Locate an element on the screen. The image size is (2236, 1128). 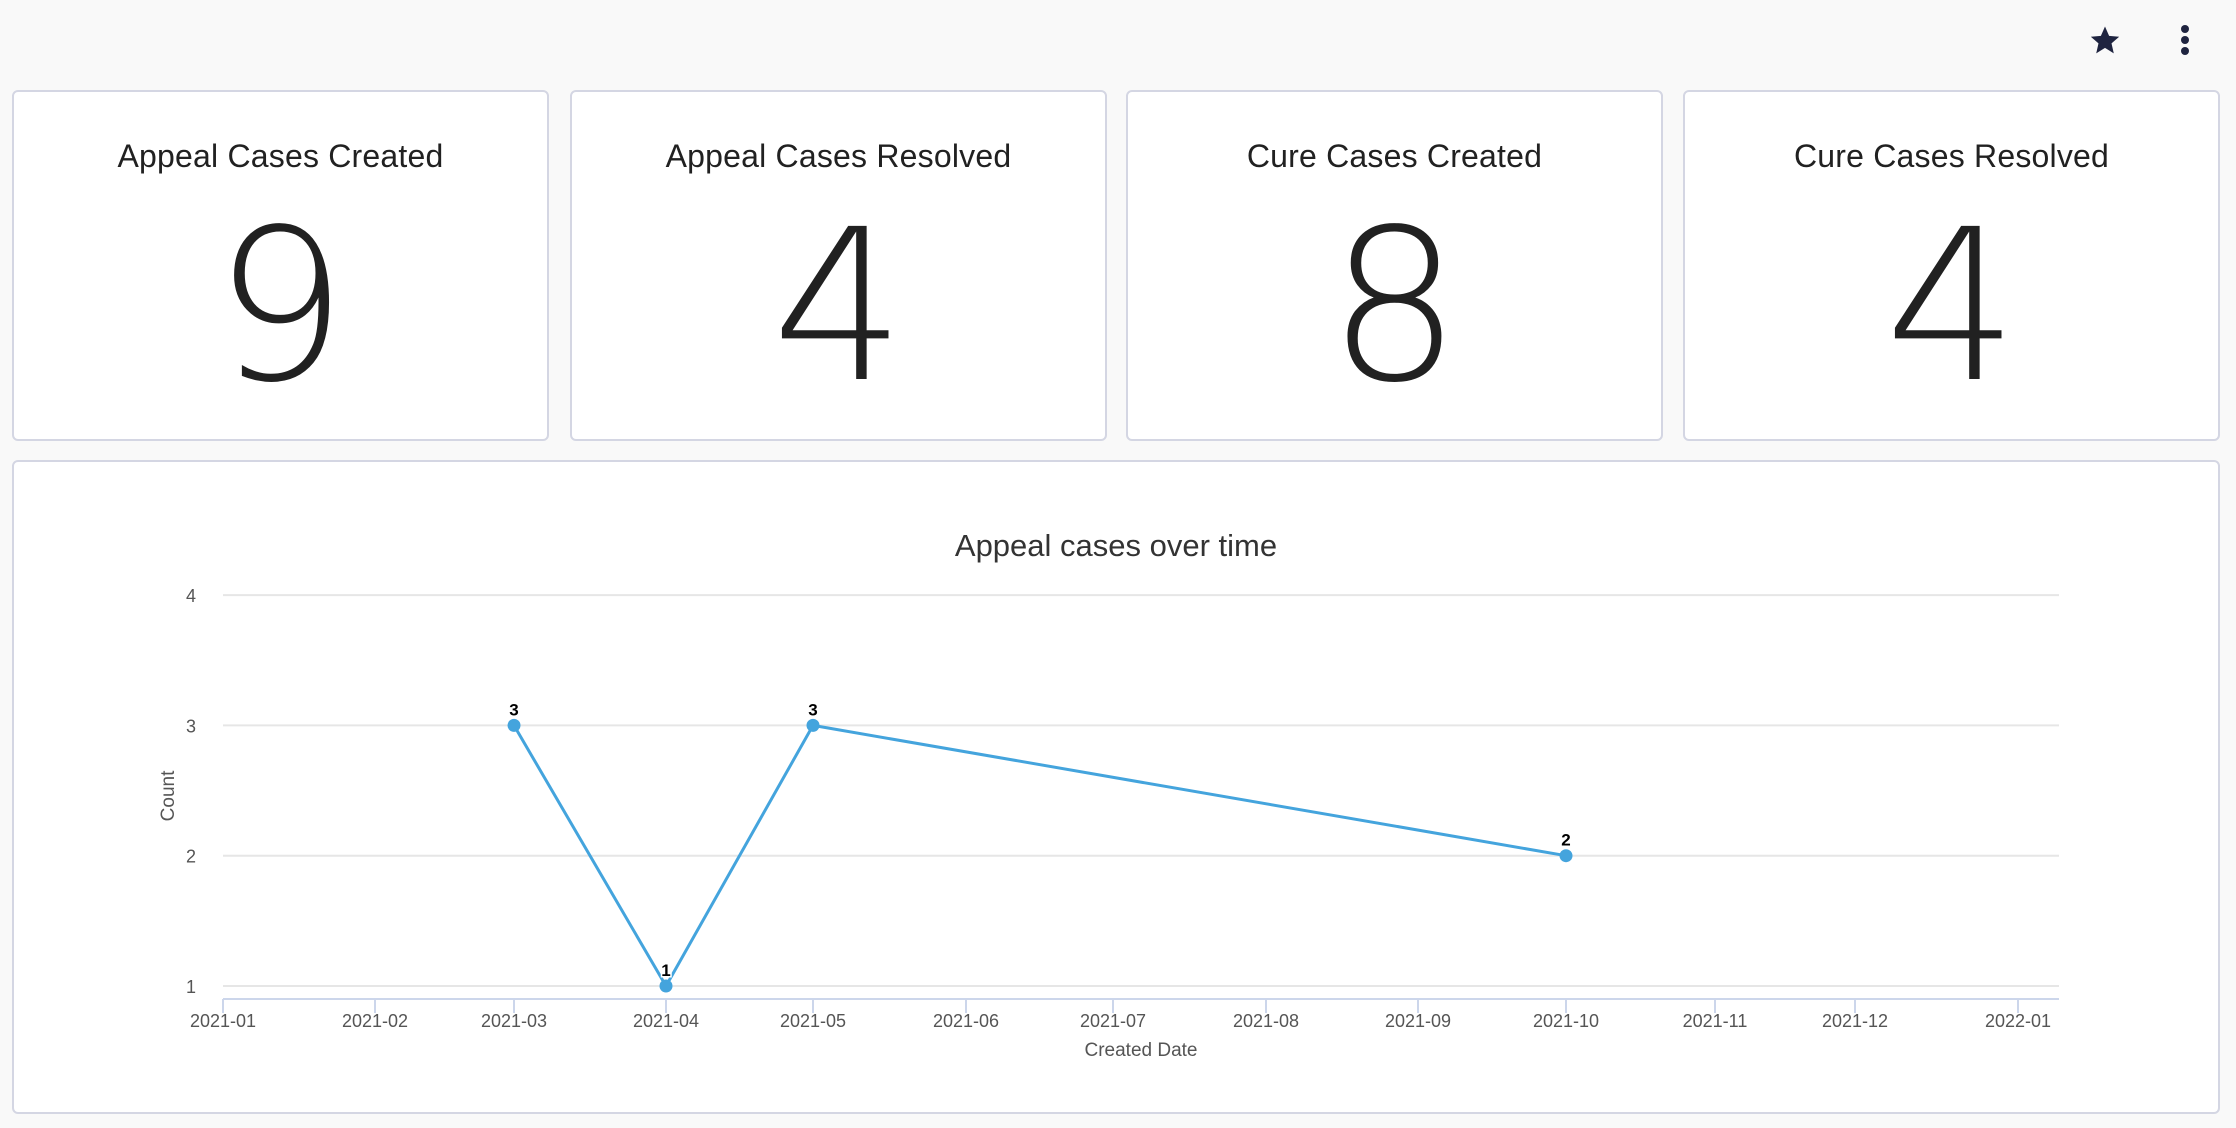
kpi-title: Cure Cases Created is located at coordinates (1394, 156).